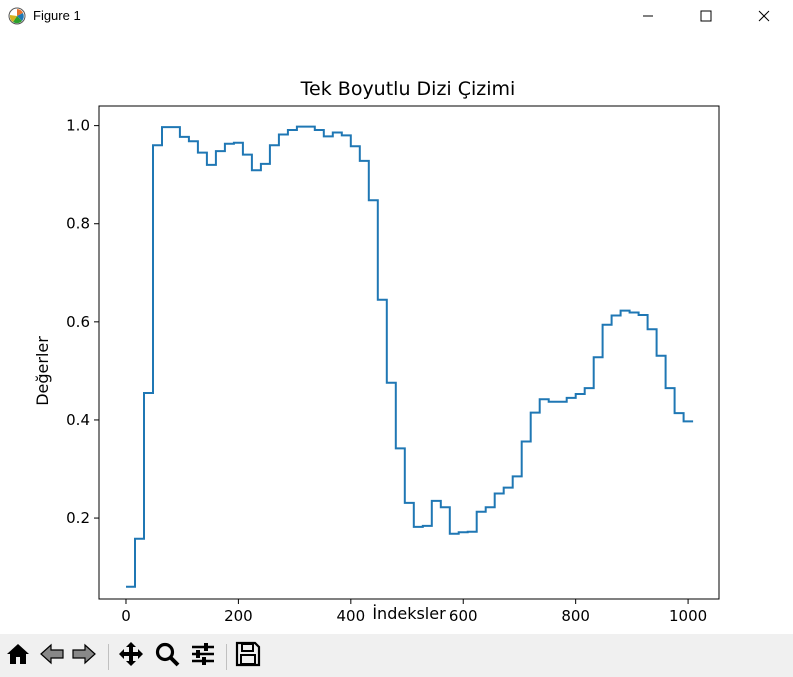 The width and height of the screenshot is (793, 677). Describe the element at coordinates (575, 616) in the screenshot. I see `x-tick-label: 800` at that location.